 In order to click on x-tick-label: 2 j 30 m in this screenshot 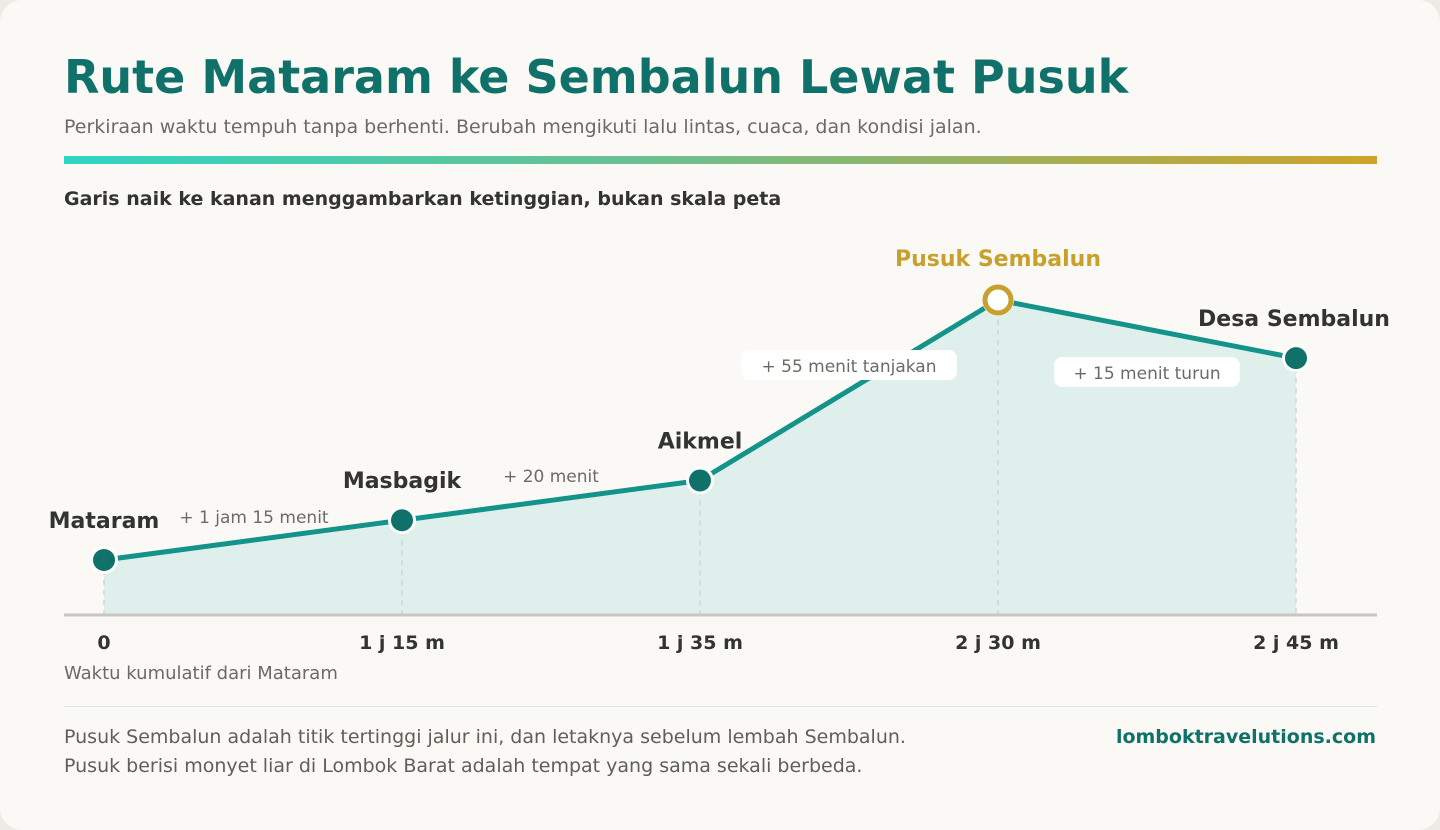, I will do `click(998, 643)`.